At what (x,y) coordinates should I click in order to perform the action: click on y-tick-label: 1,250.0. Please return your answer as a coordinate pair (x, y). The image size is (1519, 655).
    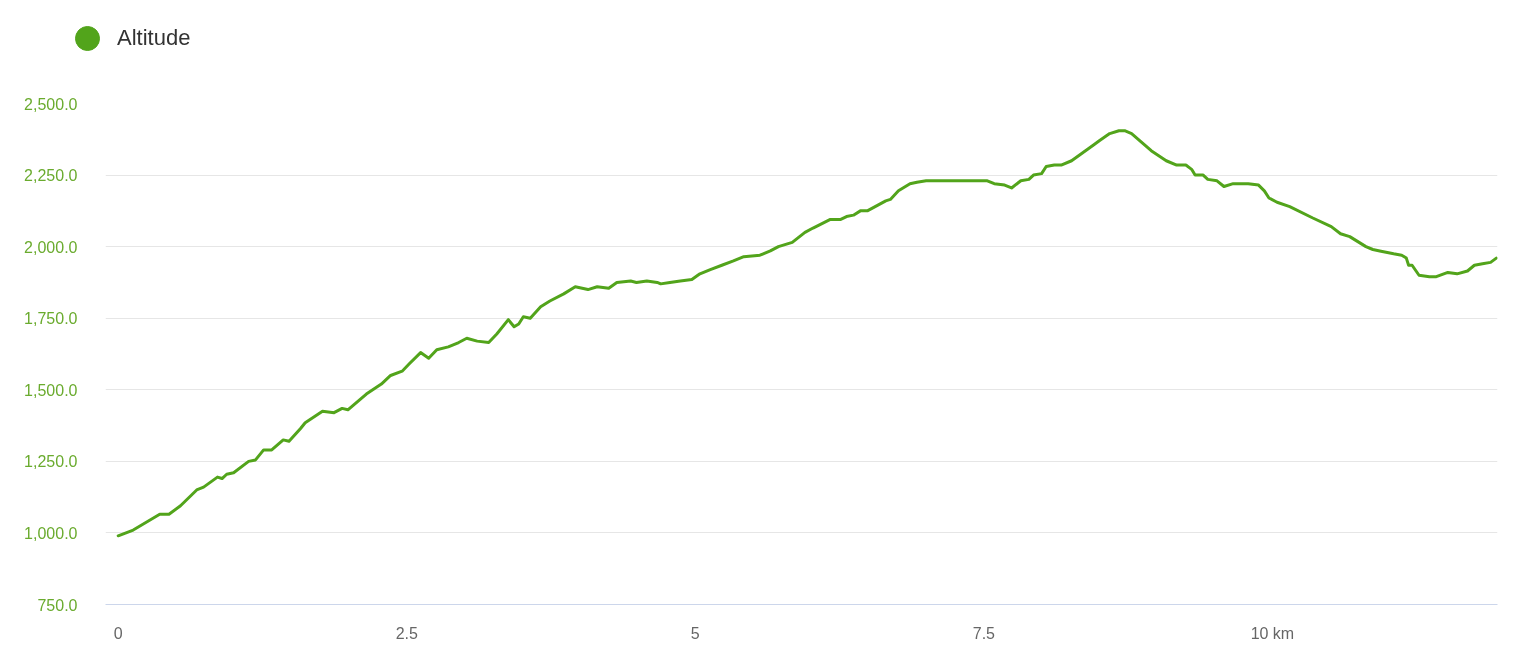
    Looking at the image, I should click on (51, 462).